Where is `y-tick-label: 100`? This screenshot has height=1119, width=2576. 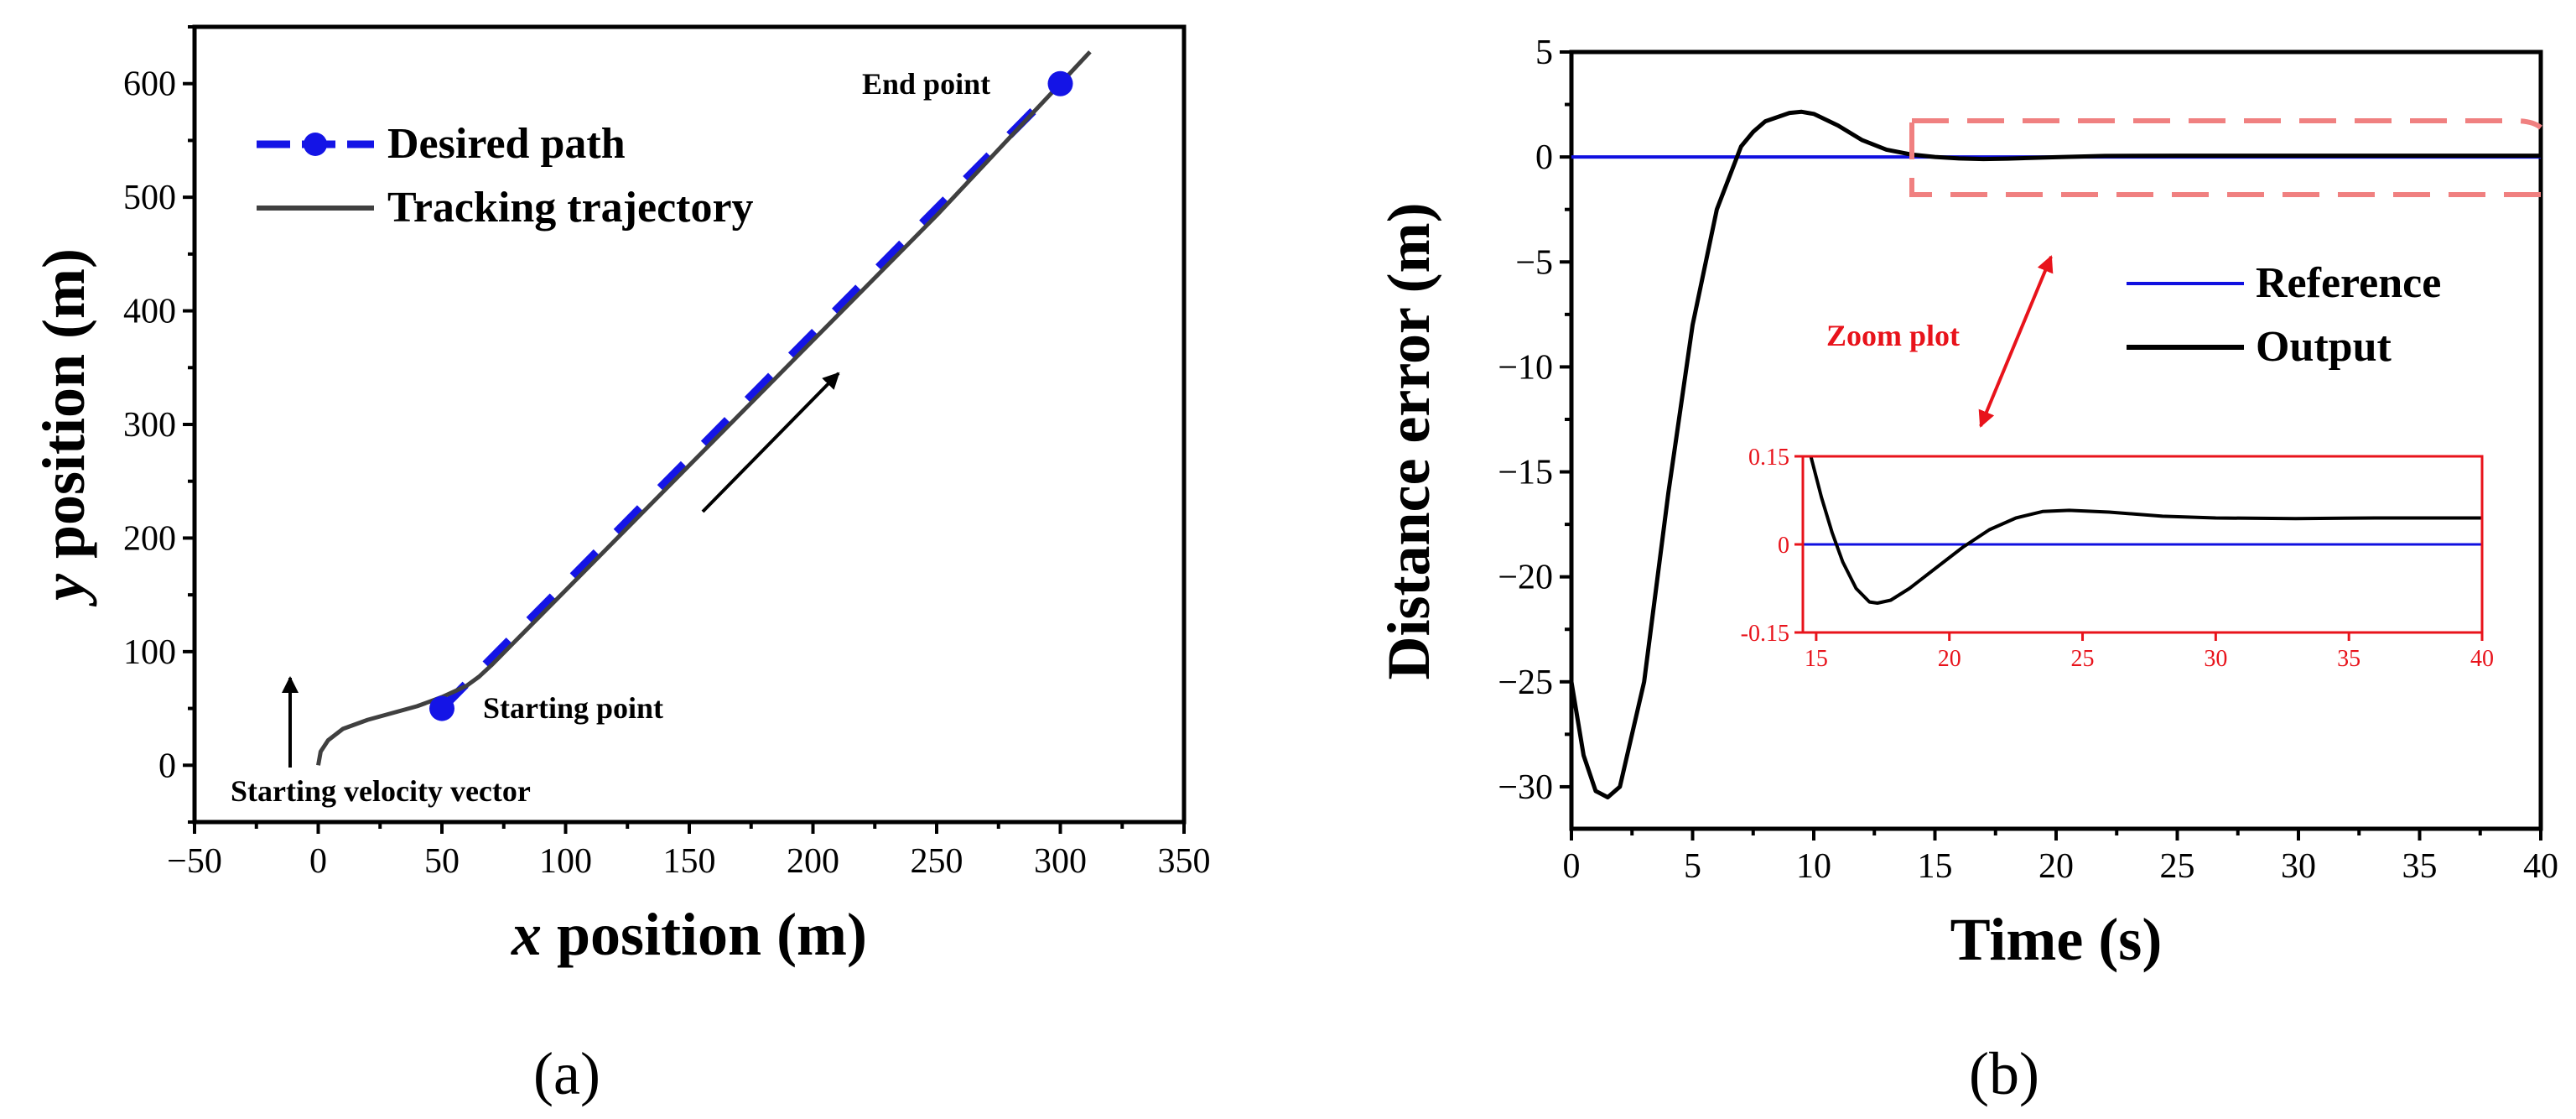
y-tick-label: 100 is located at coordinates (149, 652).